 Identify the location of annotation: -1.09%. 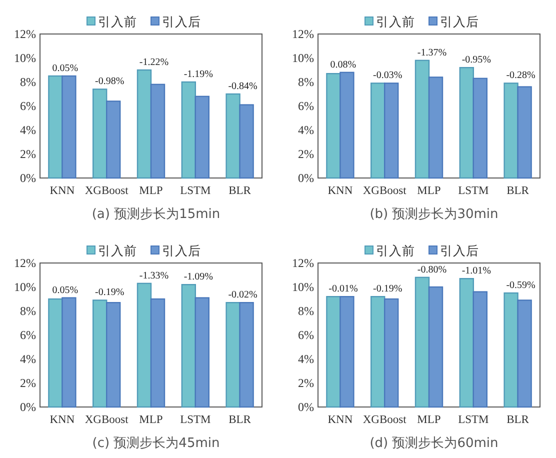
(198, 277).